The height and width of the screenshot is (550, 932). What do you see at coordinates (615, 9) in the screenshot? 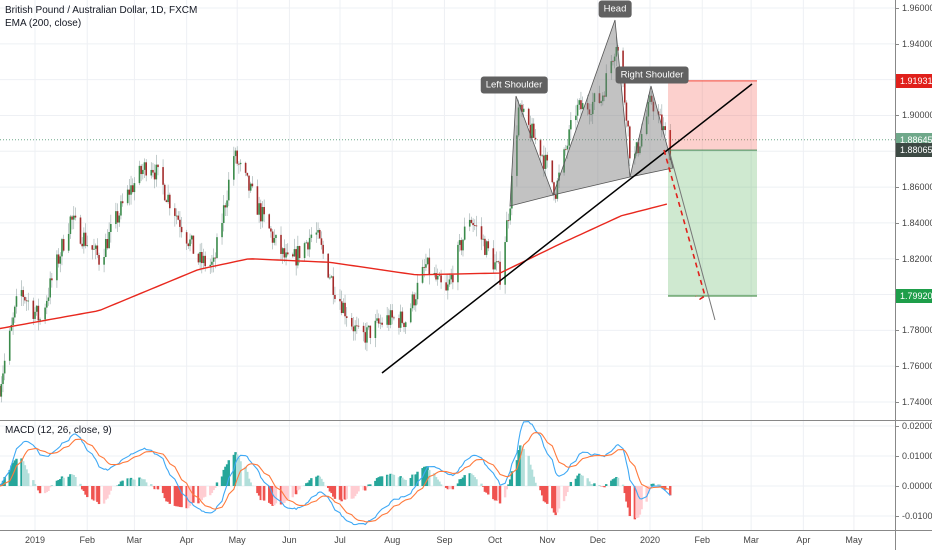
I see `head-label: Head` at bounding box center [615, 9].